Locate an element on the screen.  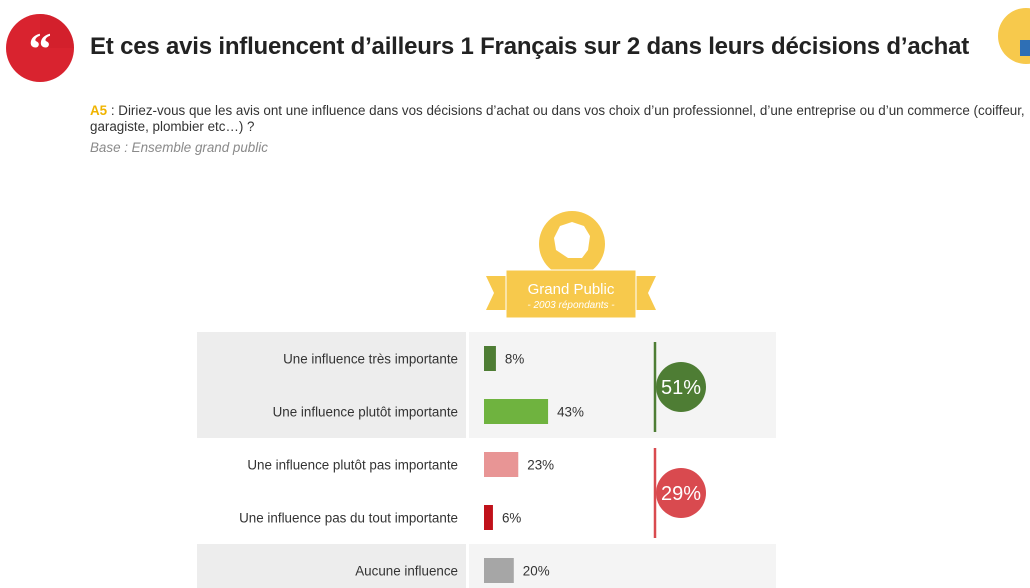
ribbon-left is located at coordinates (496, 293).